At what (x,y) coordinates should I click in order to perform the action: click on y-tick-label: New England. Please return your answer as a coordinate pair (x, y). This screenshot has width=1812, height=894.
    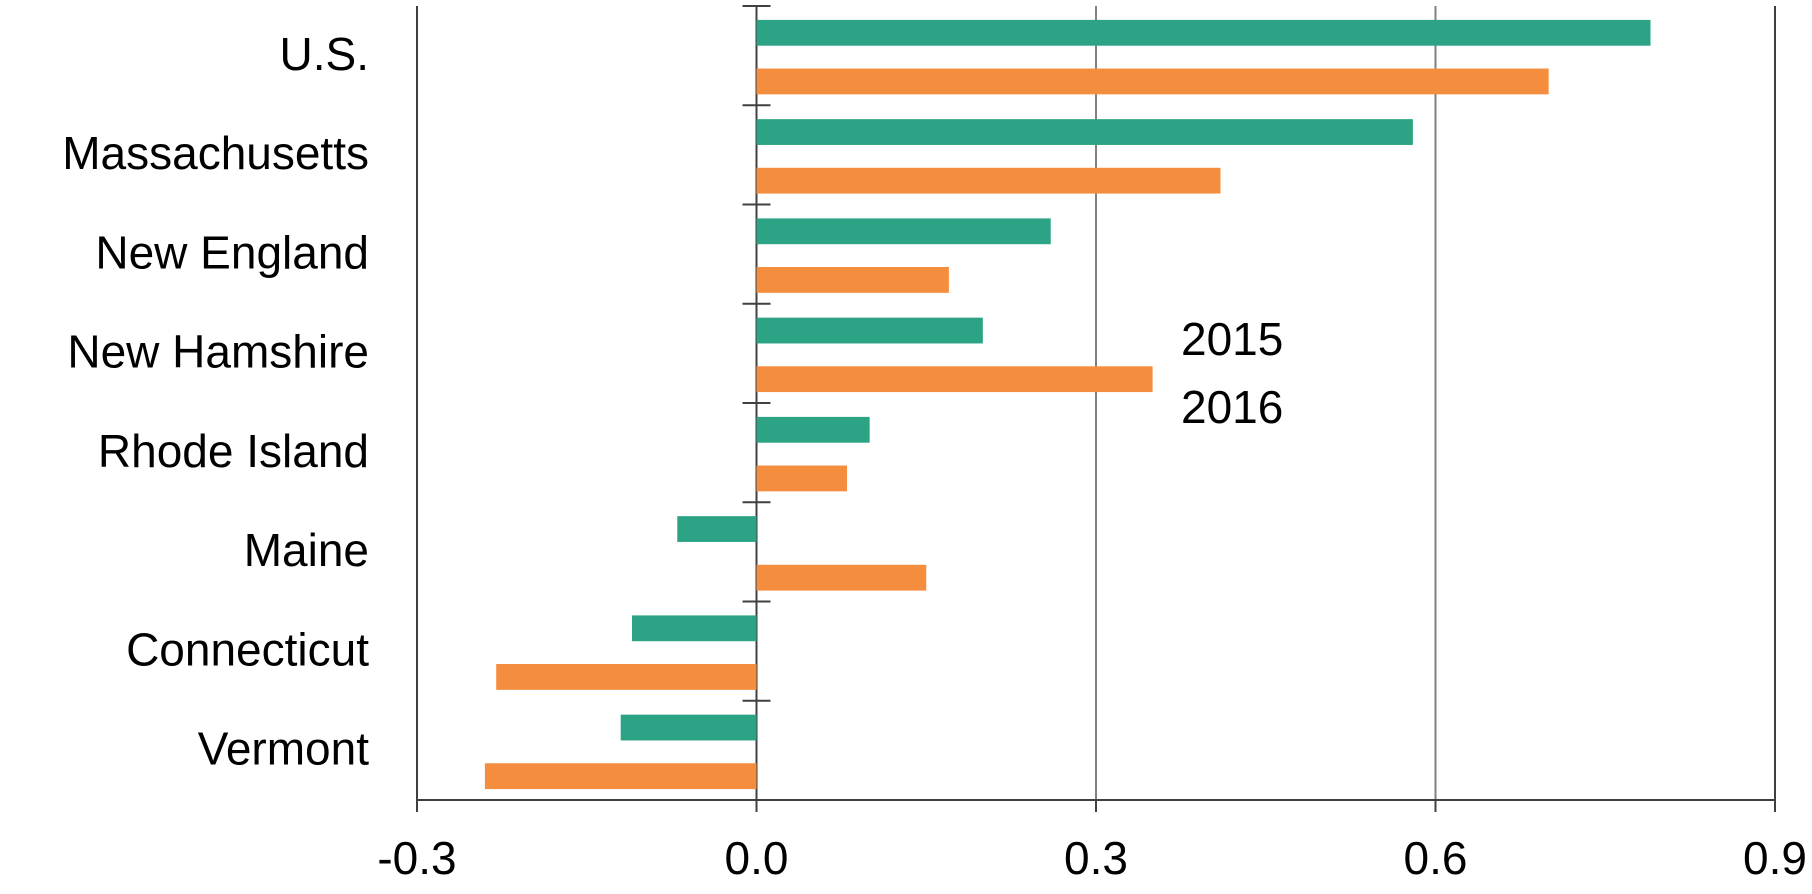
    Looking at the image, I should click on (232, 252).